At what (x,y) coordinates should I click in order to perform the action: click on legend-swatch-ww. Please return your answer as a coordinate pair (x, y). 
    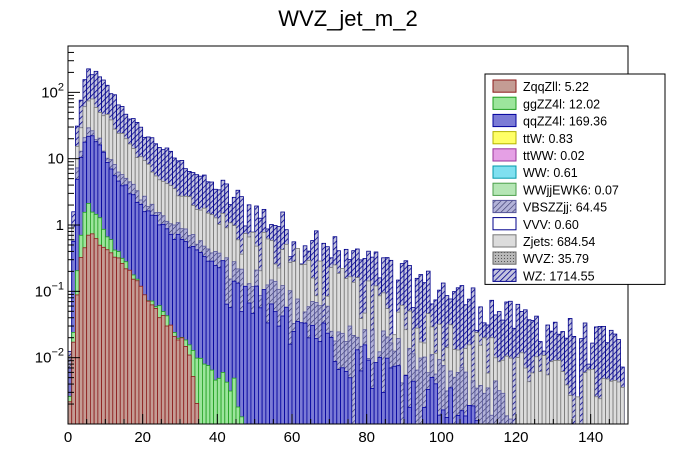
    Looking at the image, I should click on (504, 172).